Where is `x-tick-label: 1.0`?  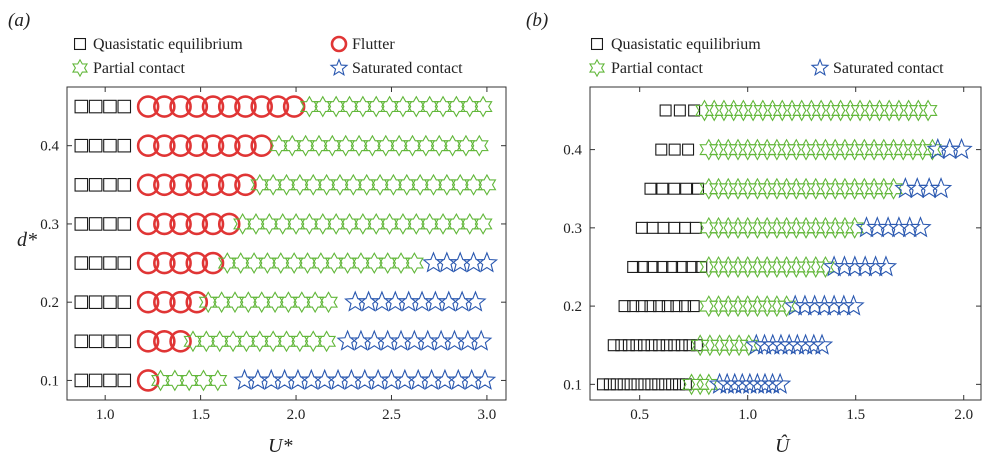 x-tick-label: 1.0 is located at coordinates (105, 415).